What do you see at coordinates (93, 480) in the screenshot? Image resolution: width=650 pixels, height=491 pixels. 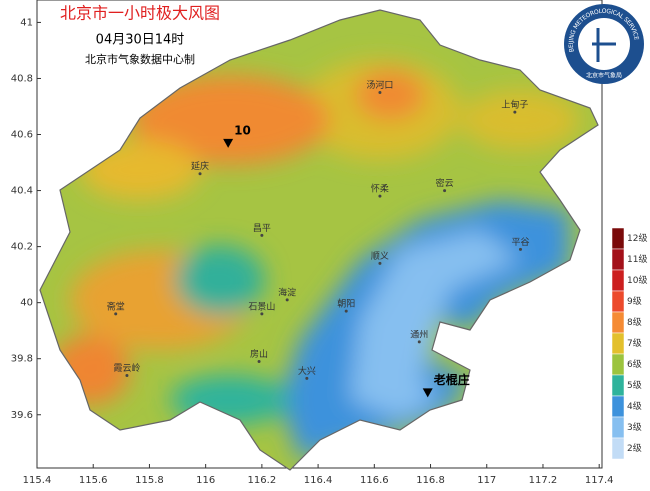 I see `x-tick-label: 115.6` at bounding box center [93, 480].